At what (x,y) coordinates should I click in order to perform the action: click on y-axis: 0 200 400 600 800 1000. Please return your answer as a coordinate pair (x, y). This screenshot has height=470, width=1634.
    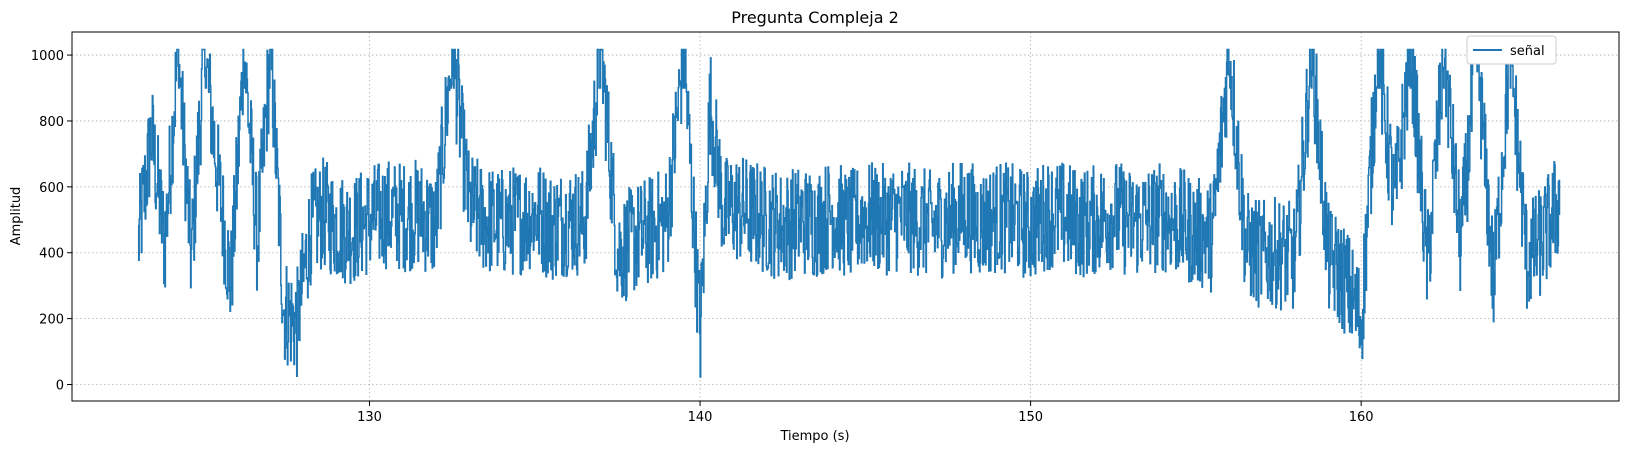
    Looking at the image, I should click on (51, 221).